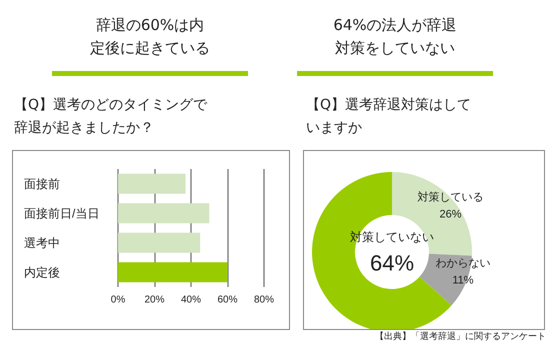 This screenshot has height=350, width=550. Describe the element at coordinates (395, 37) in the screenshot. I see `chart-title: 64%の法人が辞退対策をしていない` at that location.